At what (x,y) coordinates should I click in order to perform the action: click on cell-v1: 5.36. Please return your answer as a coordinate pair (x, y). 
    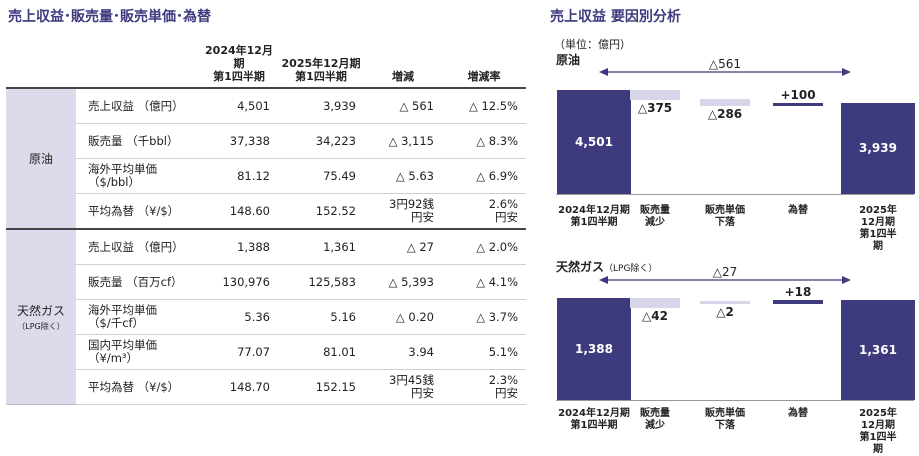
    Looking at the image, I should click on (239, 317).